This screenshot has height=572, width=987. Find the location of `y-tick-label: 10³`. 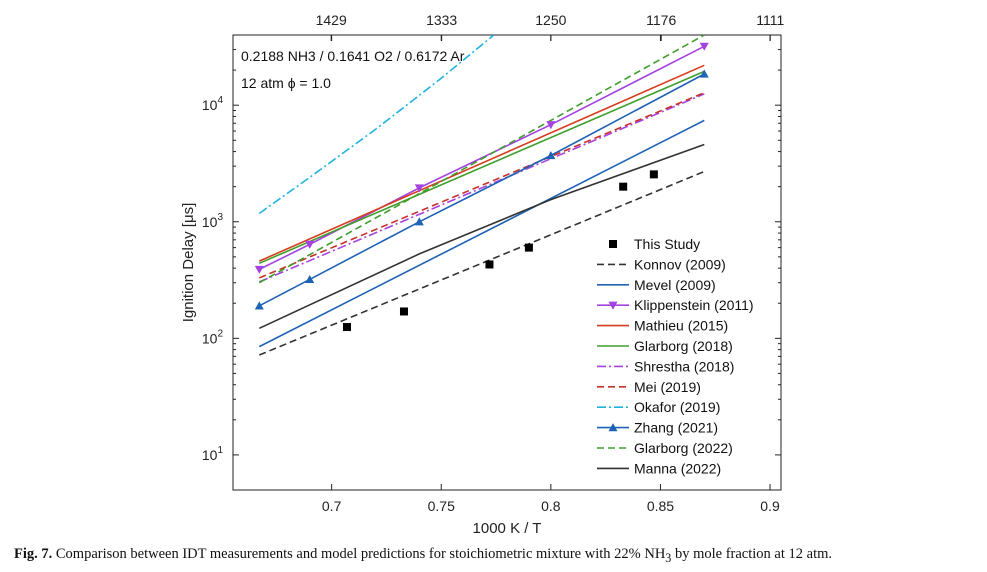

y-tick-label: 10³ is located at coordinates (213, 221).